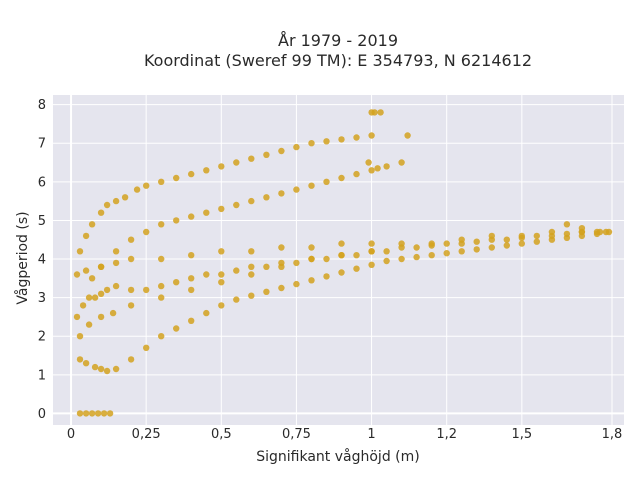  Describe the element at coordinates (338, 40) in the screenshot. I see `chart-title-line-1: År 1979 - 2019` at that location.